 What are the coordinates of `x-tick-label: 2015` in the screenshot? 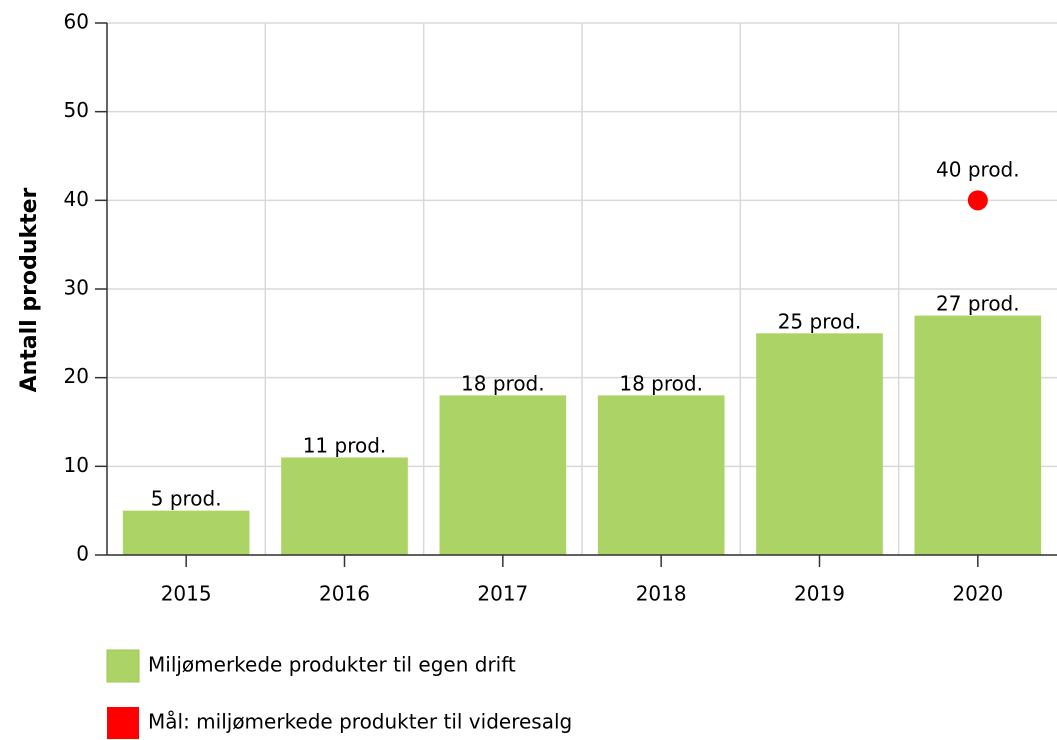 It's located at (186, 594).